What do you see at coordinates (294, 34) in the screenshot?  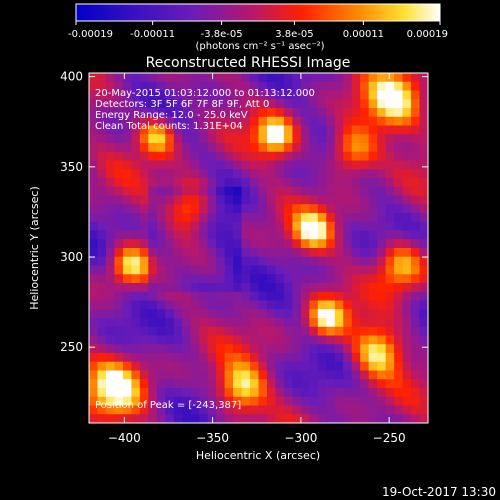 I see `colorbar-tick-label: 3.8e-05` at bounding box center [294, 34].